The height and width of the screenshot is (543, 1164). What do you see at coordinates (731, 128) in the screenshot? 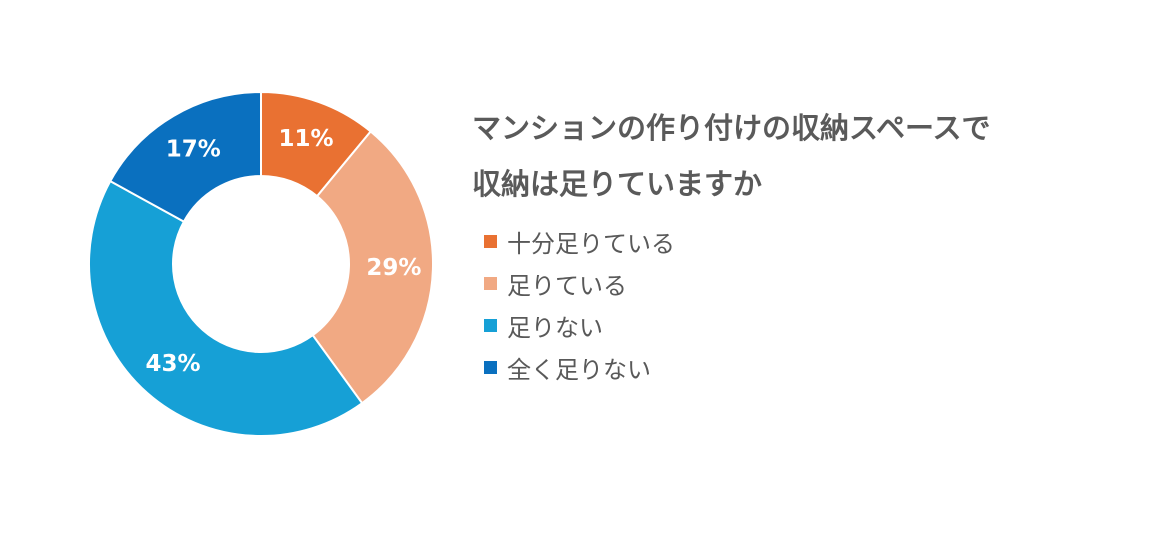
I see `chart-title-line-1: マンションの作り付けの収納スペースで` at bounding box center [731, 128].